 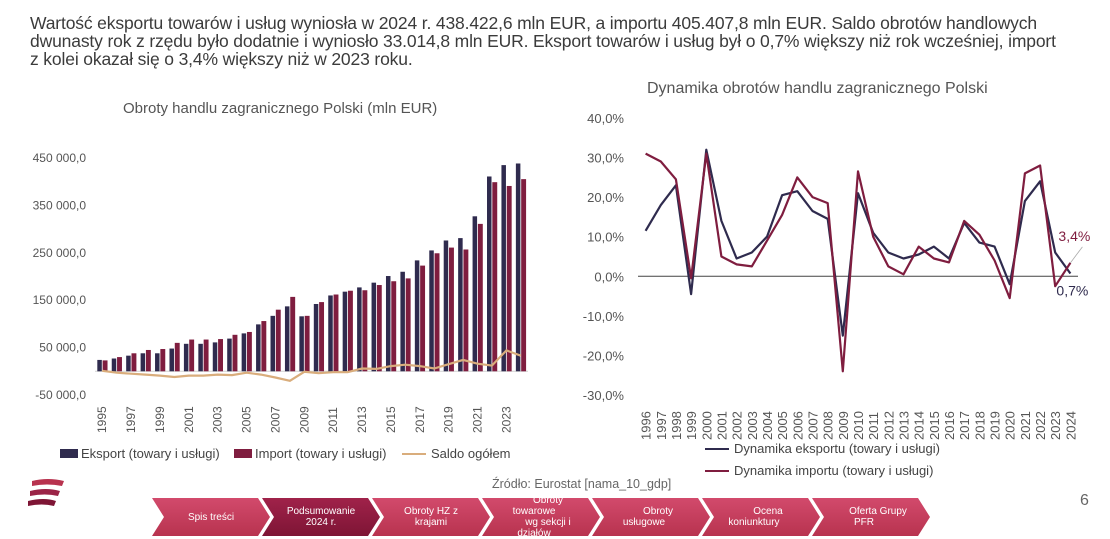 What do you see at coordinates (60, 395) in the screenshot?
I see `bar-y-tick: -50 000,0` at bounding box center [60, 395].